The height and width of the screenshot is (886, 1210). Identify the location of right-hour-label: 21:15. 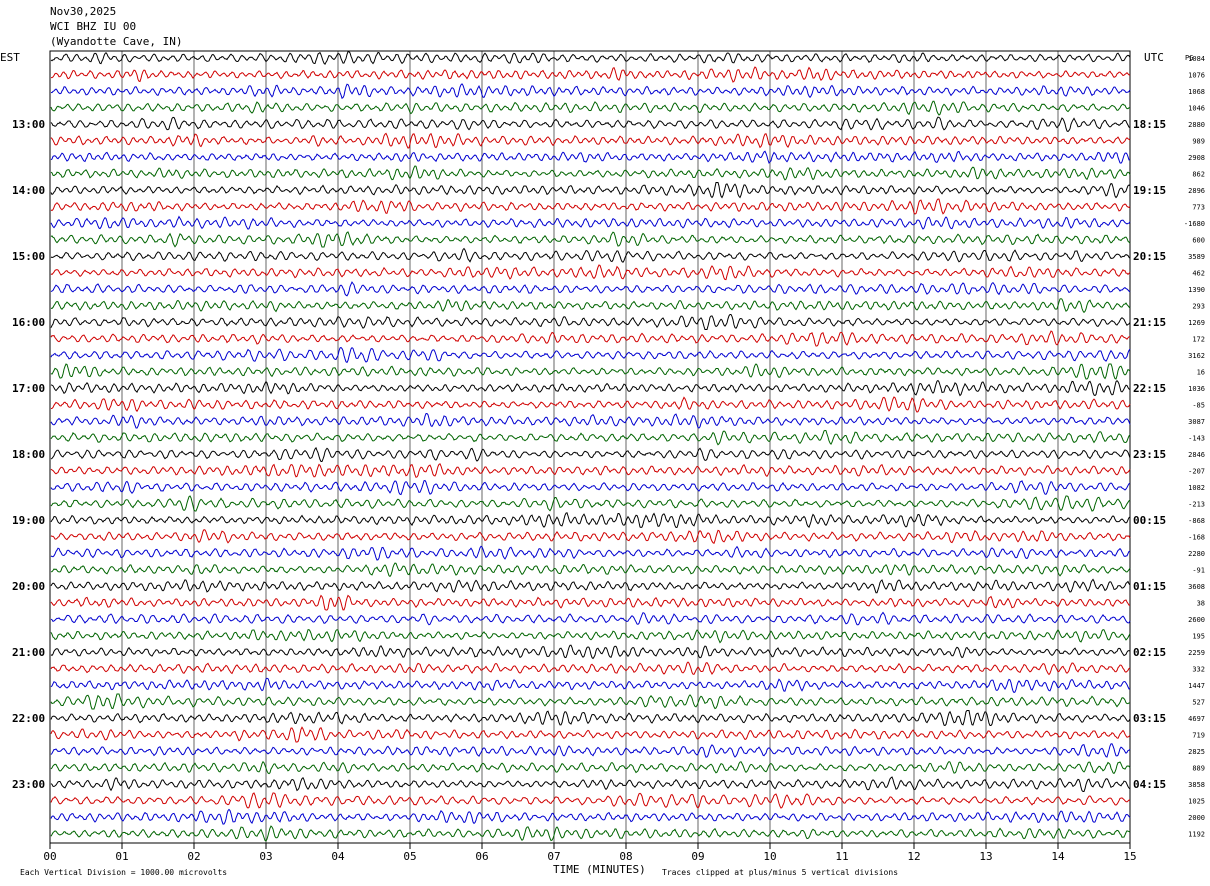
(1149, 322).